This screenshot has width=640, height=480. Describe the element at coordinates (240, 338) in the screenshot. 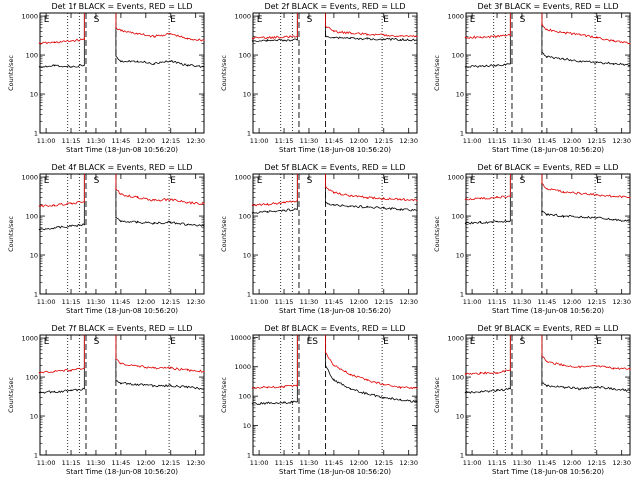

I see `y-tick-label: 10000` at that location.